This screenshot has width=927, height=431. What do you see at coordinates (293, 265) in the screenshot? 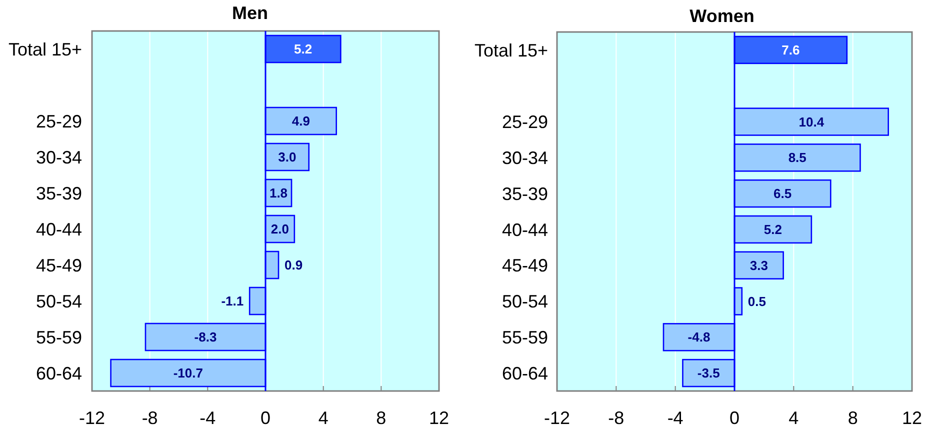
I see `data-label: 0.9` at bounding box center [293, 265].